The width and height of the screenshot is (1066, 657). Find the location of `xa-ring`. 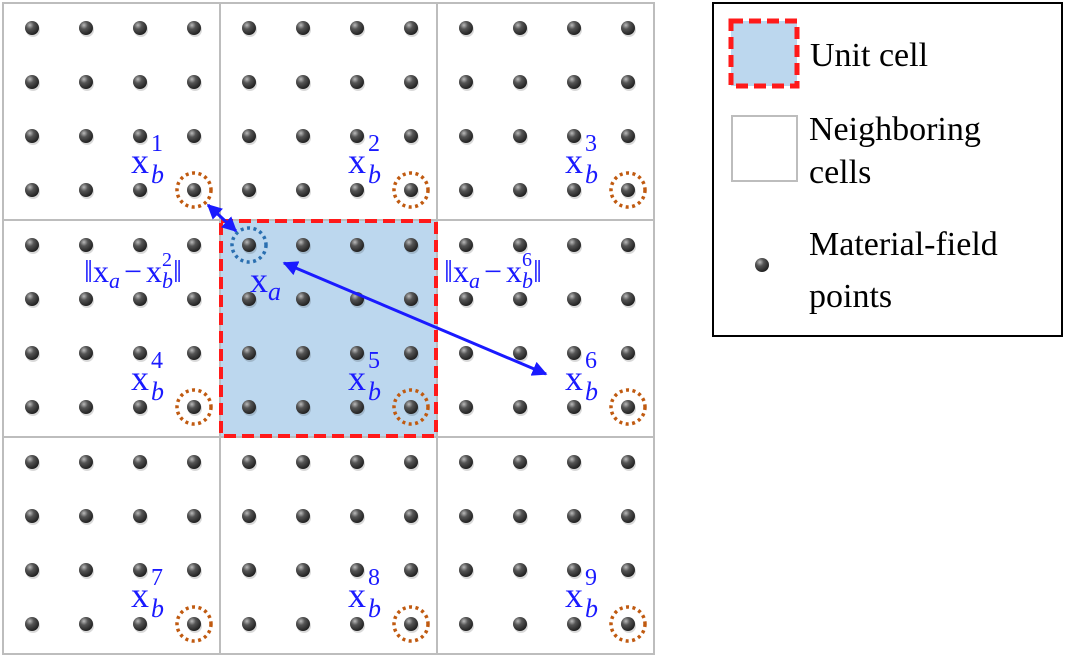

xa-ring is located at coordinates (249, 245).